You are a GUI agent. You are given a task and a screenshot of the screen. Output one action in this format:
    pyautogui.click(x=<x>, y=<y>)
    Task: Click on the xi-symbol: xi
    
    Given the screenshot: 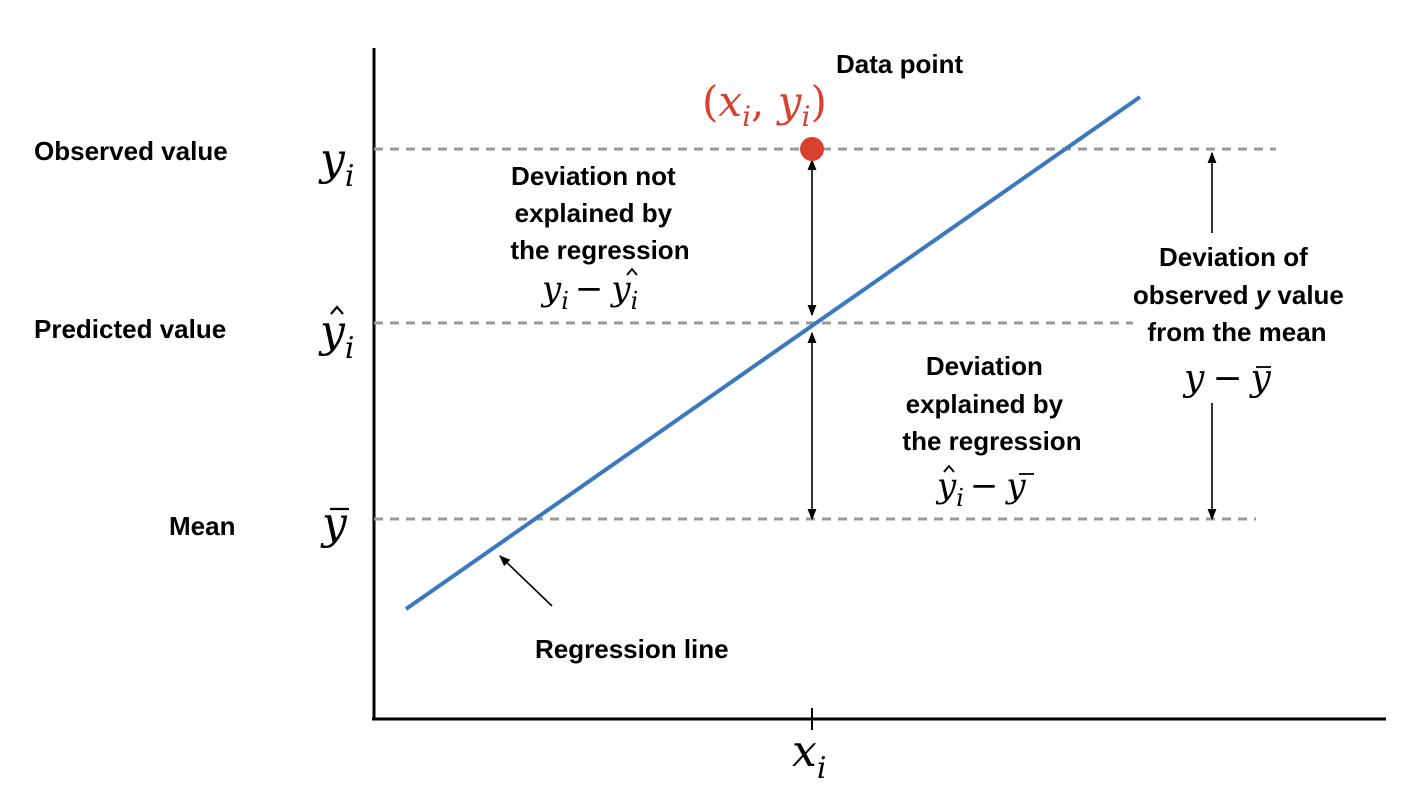 What is the action you would take?
    pyautogui.click(x=809, y=756)
    